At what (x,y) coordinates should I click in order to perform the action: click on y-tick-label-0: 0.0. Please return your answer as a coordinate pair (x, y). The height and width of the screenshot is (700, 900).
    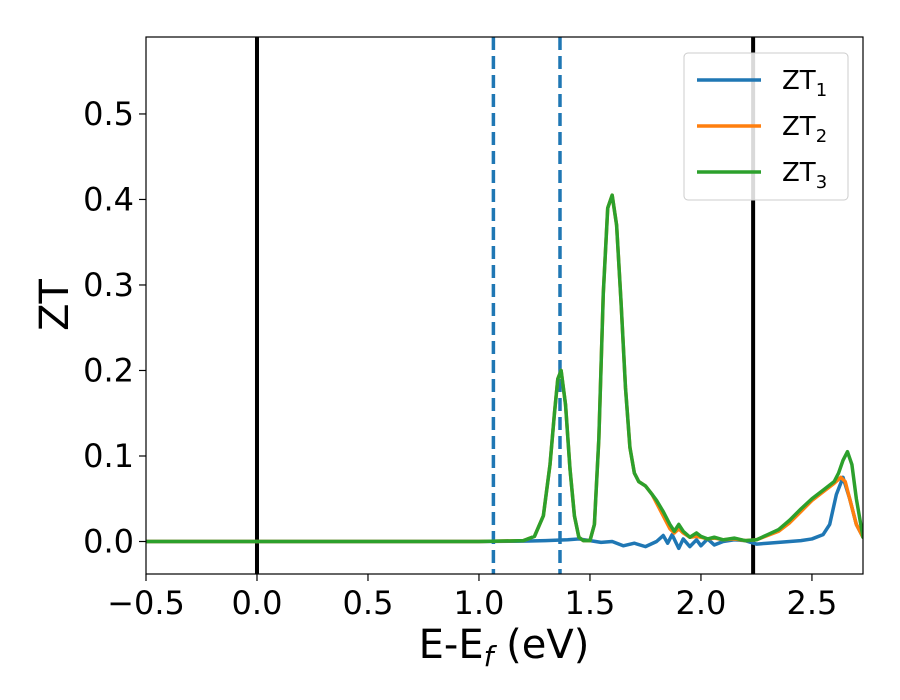
    Looking at the image, I should click on (108, 542).